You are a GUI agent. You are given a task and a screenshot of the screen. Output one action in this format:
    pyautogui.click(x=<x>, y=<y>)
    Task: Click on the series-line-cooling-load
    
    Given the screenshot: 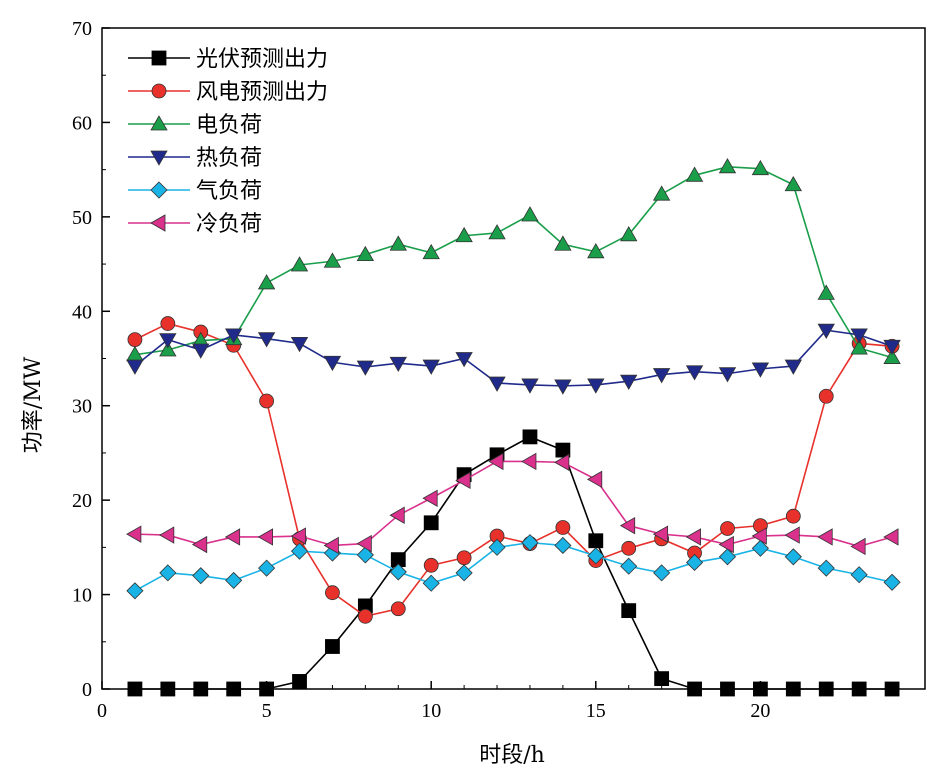 What is the action you would take?
    pyautogui.click(x=513, y=504)
    